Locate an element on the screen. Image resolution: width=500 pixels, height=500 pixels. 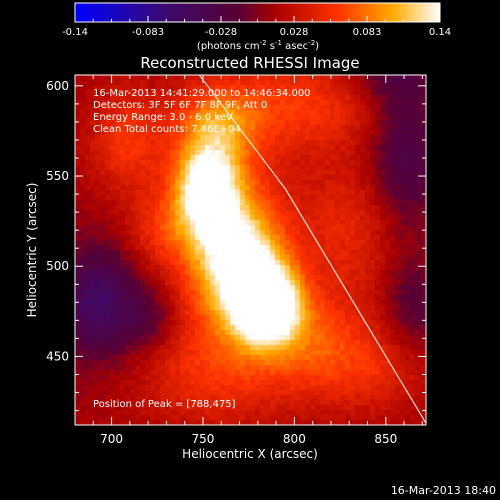
annotation-time-range: 16-Mar-2013 14:41:29.000 to 14:46:34.000 is located at coordinates (202, 93).